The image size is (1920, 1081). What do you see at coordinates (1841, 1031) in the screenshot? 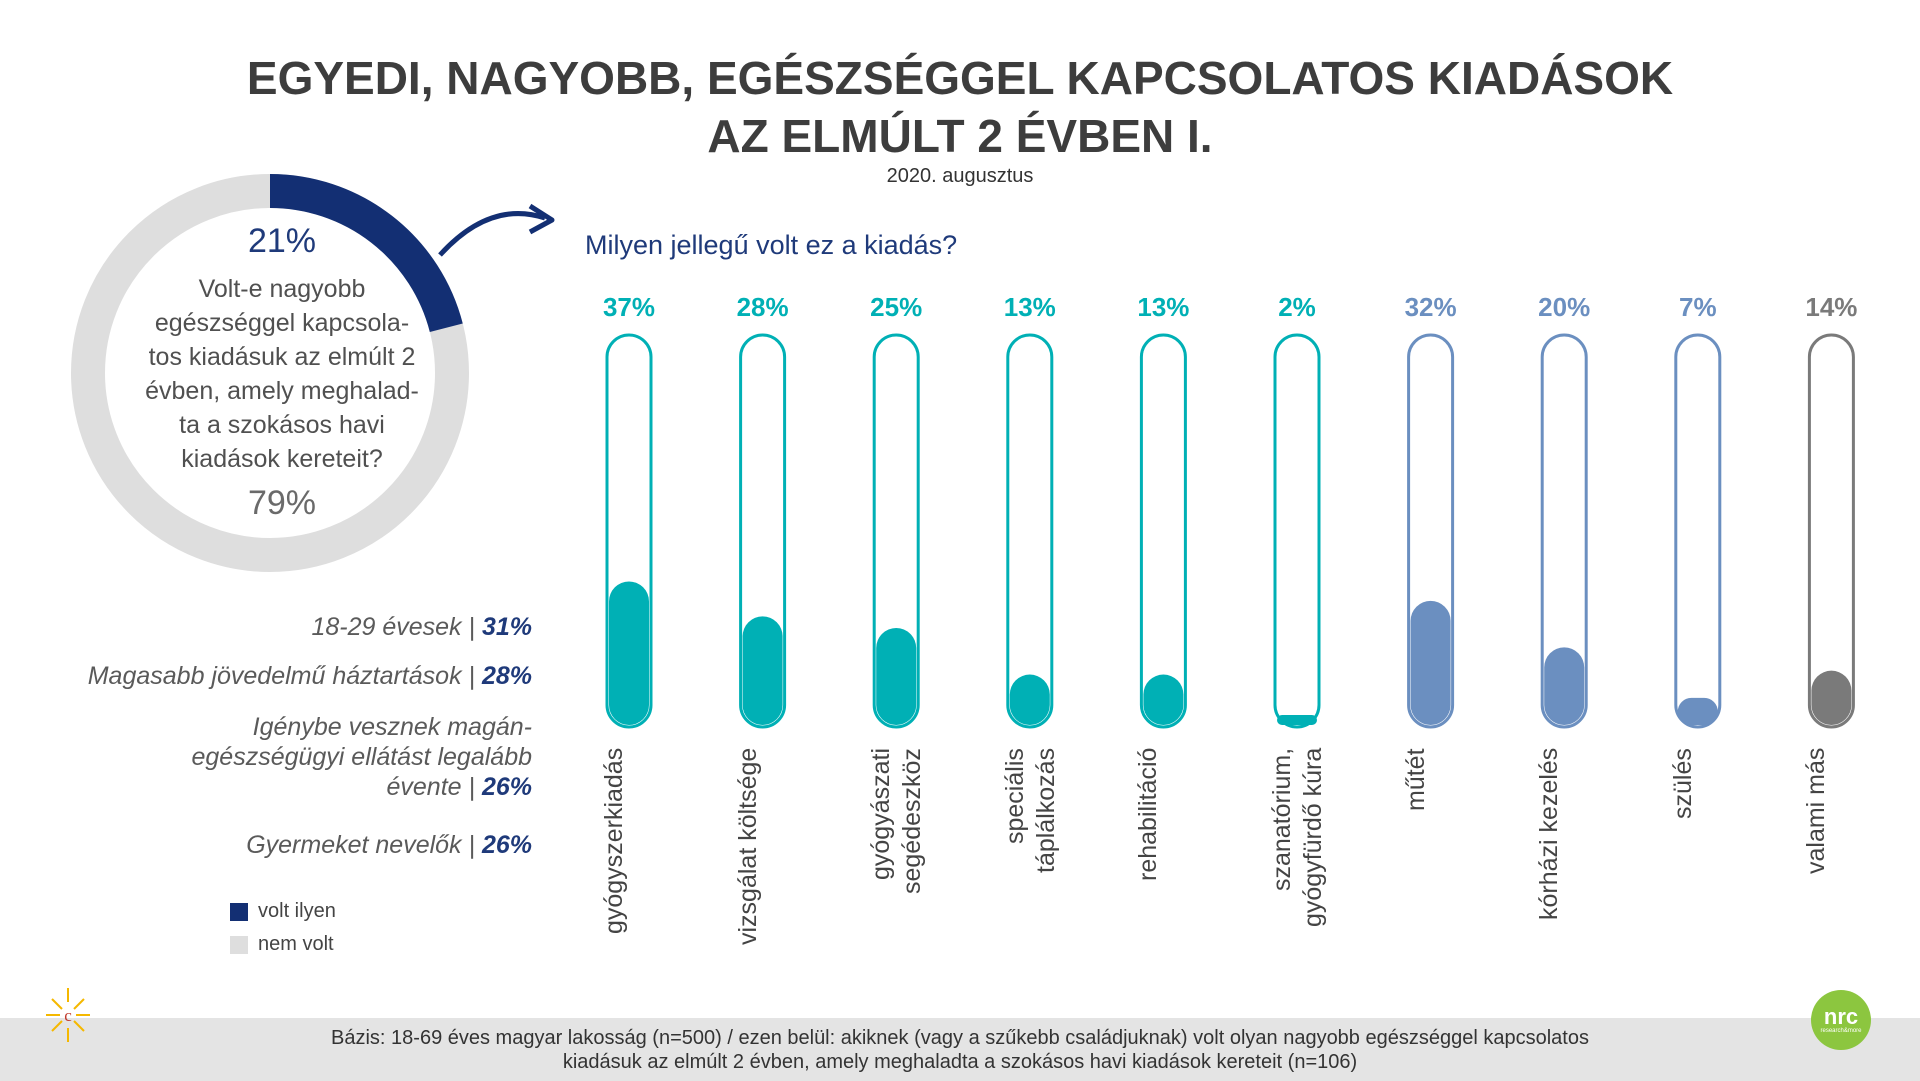
I see `nrc-logo-subtext: research&more` at bounding box center [1841, 1031].